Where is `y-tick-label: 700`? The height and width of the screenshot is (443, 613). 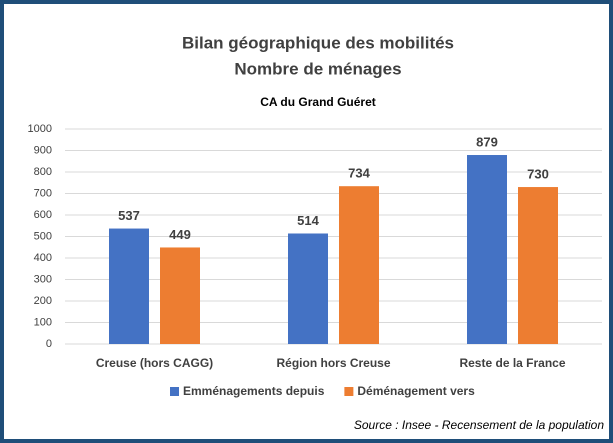
y-tick-label: 700 is located at coordinates (43, 193).